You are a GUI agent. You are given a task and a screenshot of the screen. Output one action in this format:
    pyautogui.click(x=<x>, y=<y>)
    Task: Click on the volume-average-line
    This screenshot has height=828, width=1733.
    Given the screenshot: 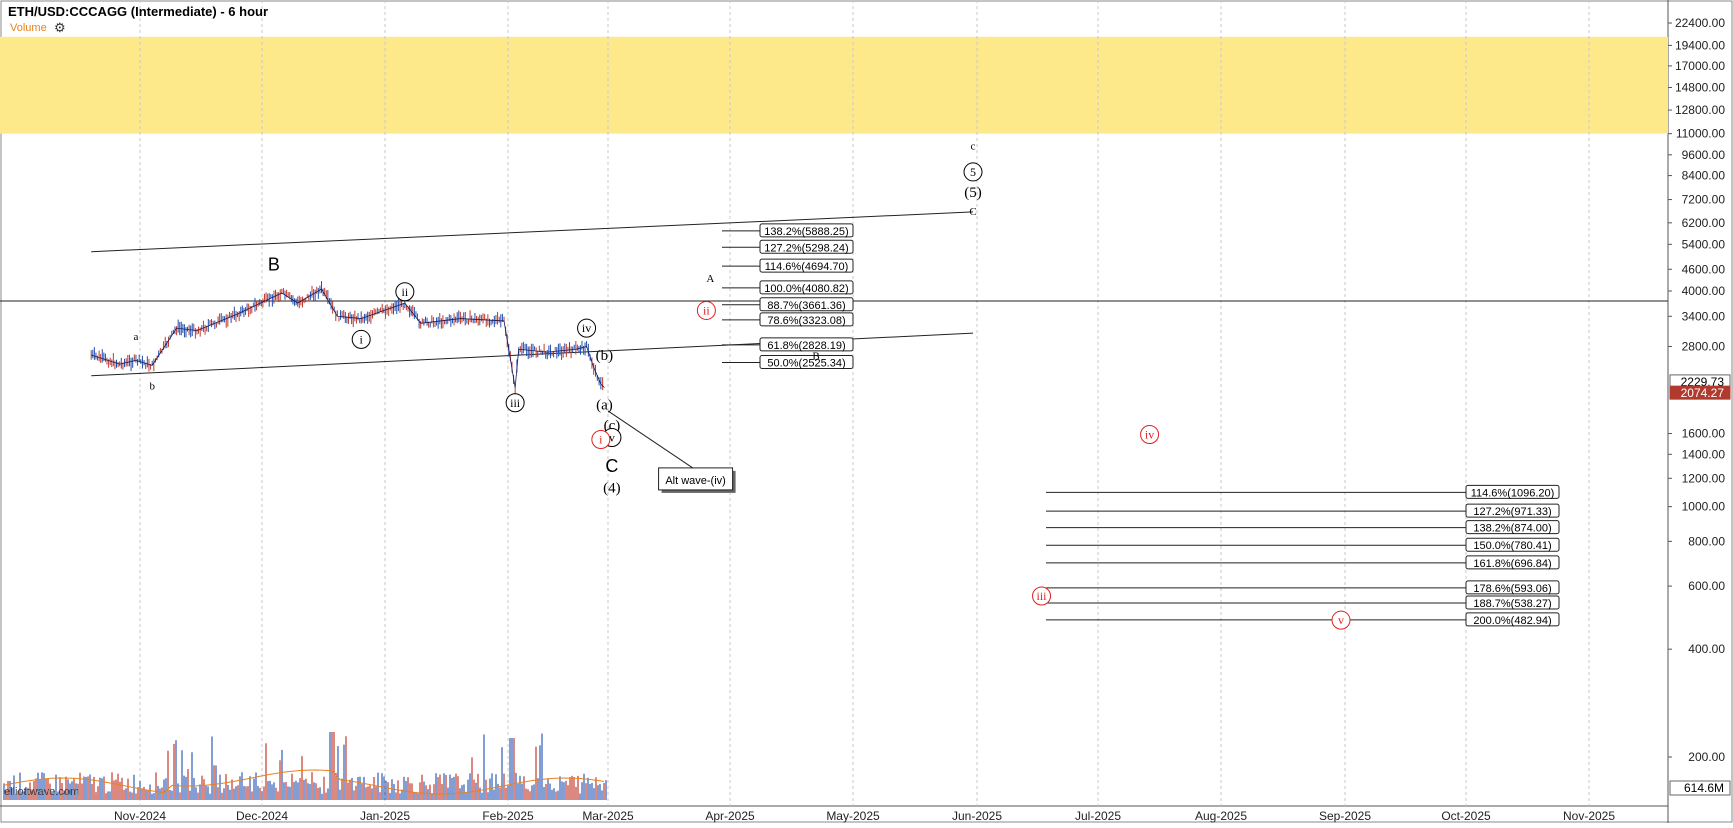 What is the action you would take?
    pyautogui.click(x=304, y=782)
    